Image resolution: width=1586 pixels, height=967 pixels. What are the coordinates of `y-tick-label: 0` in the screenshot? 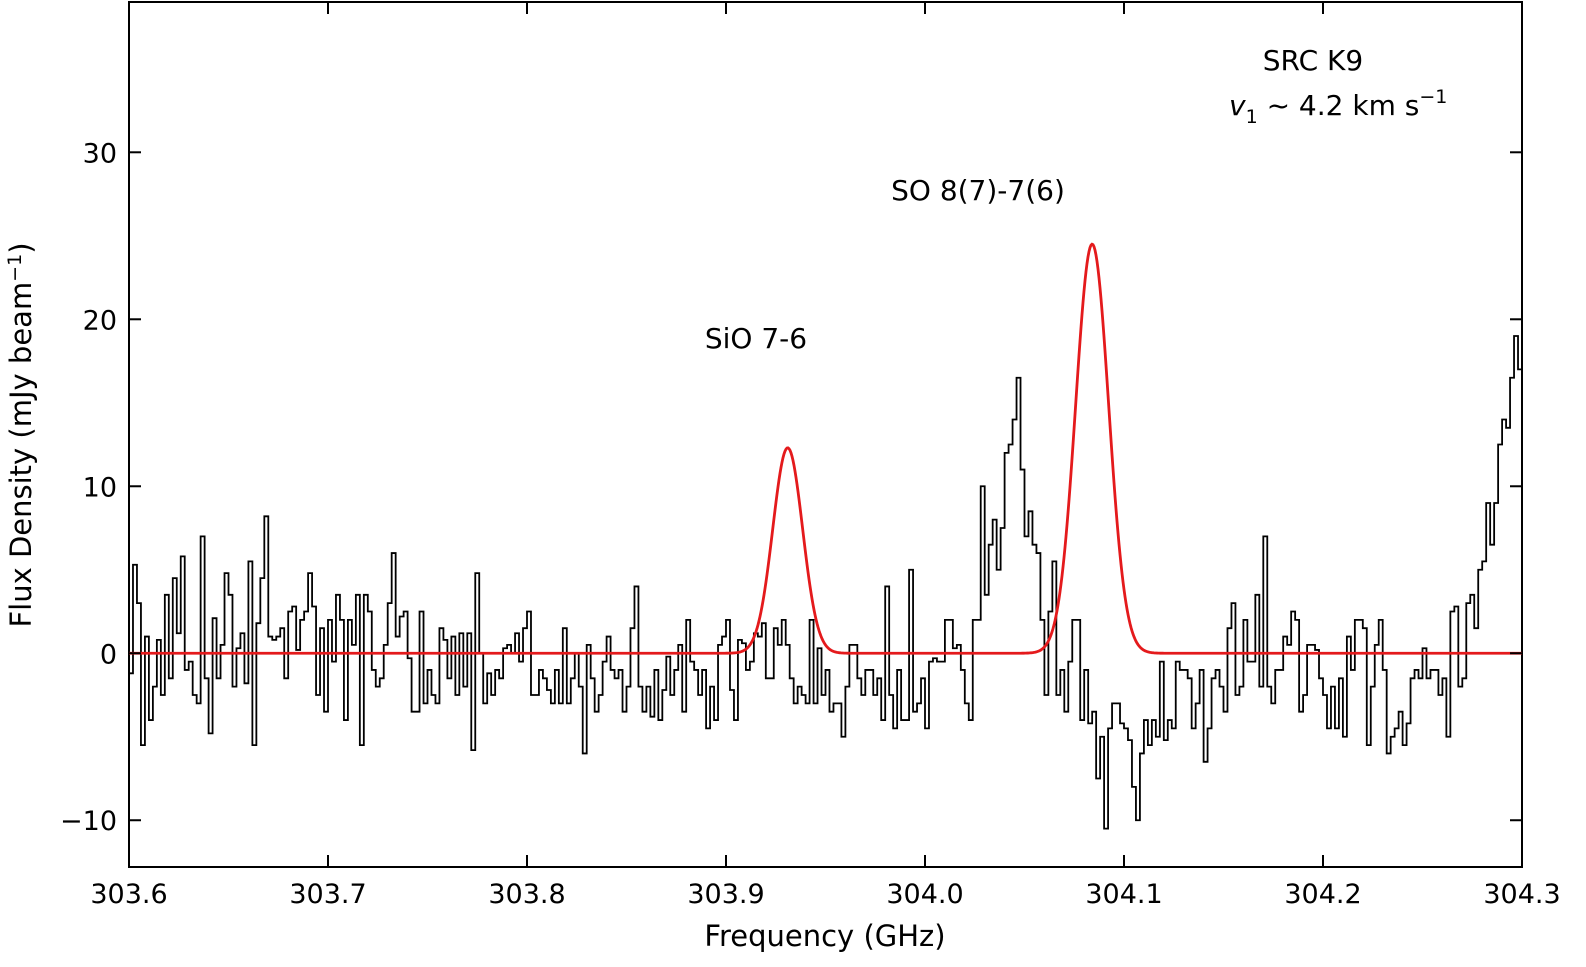 It's located at (108, 654).